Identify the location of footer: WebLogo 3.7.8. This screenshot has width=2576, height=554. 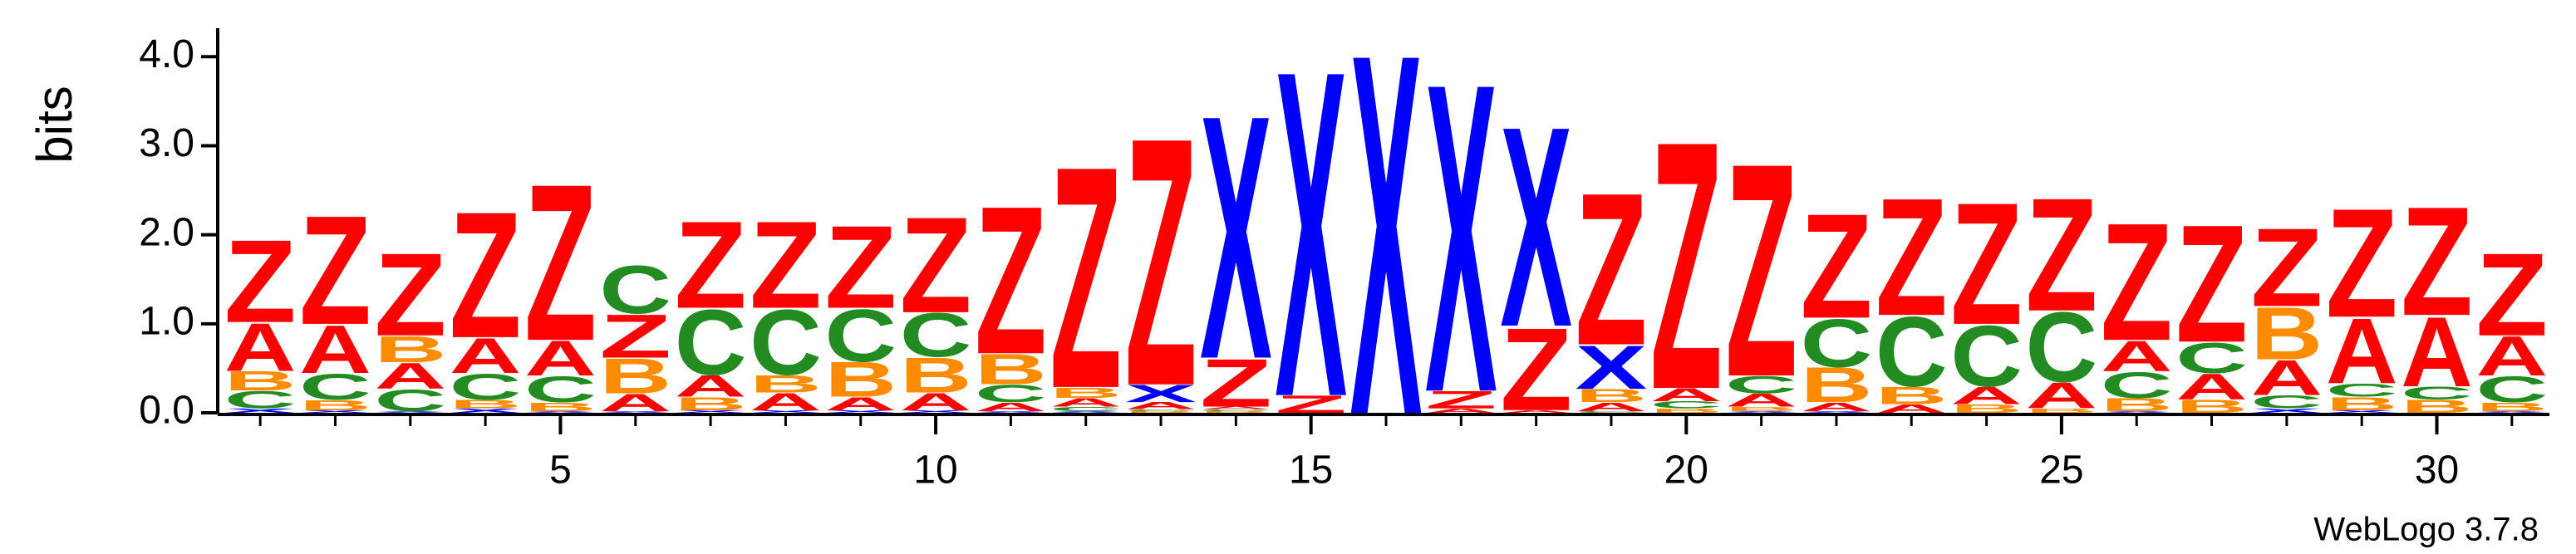
(2426, 530).